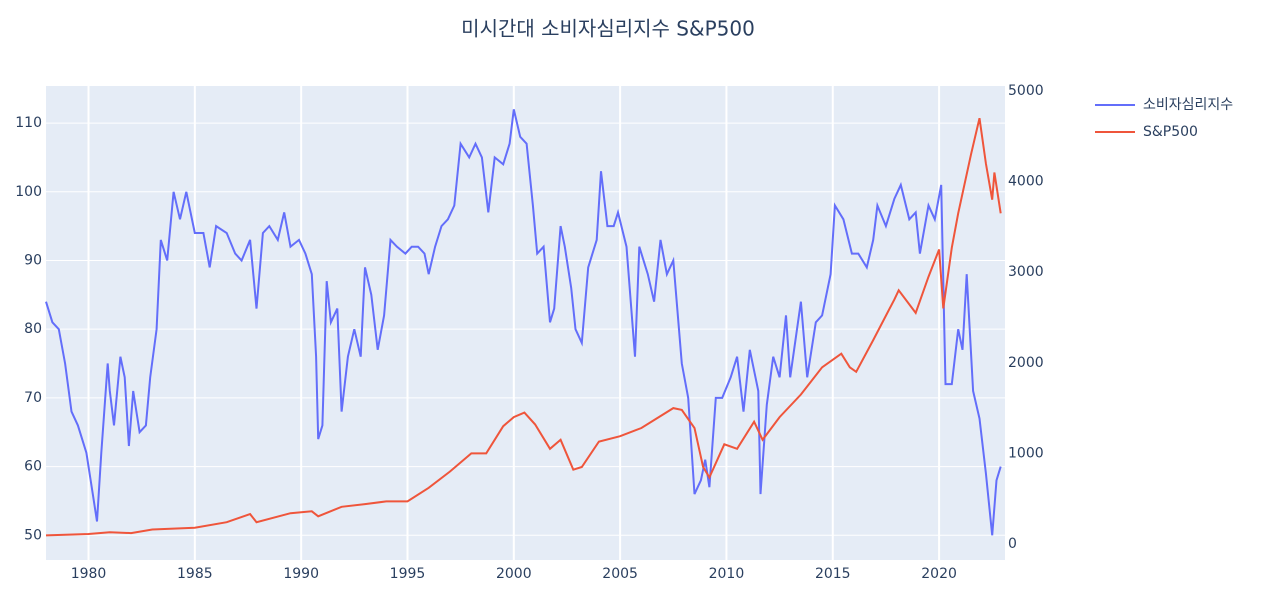  I want to click on y-tick-label: 110, so click(28, 123).